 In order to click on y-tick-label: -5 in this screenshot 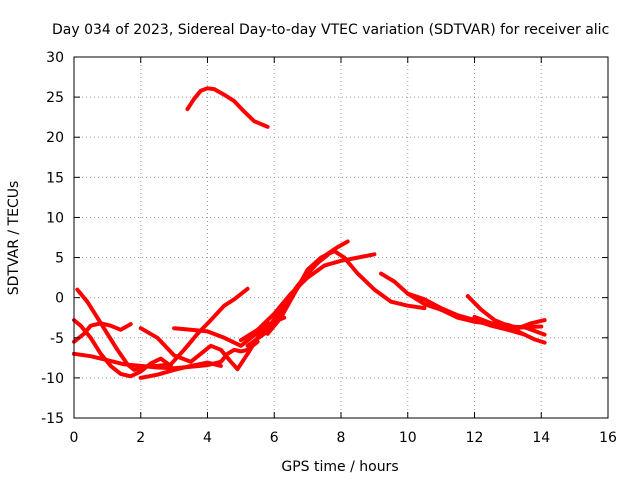, I will do `click(57, 339)`.